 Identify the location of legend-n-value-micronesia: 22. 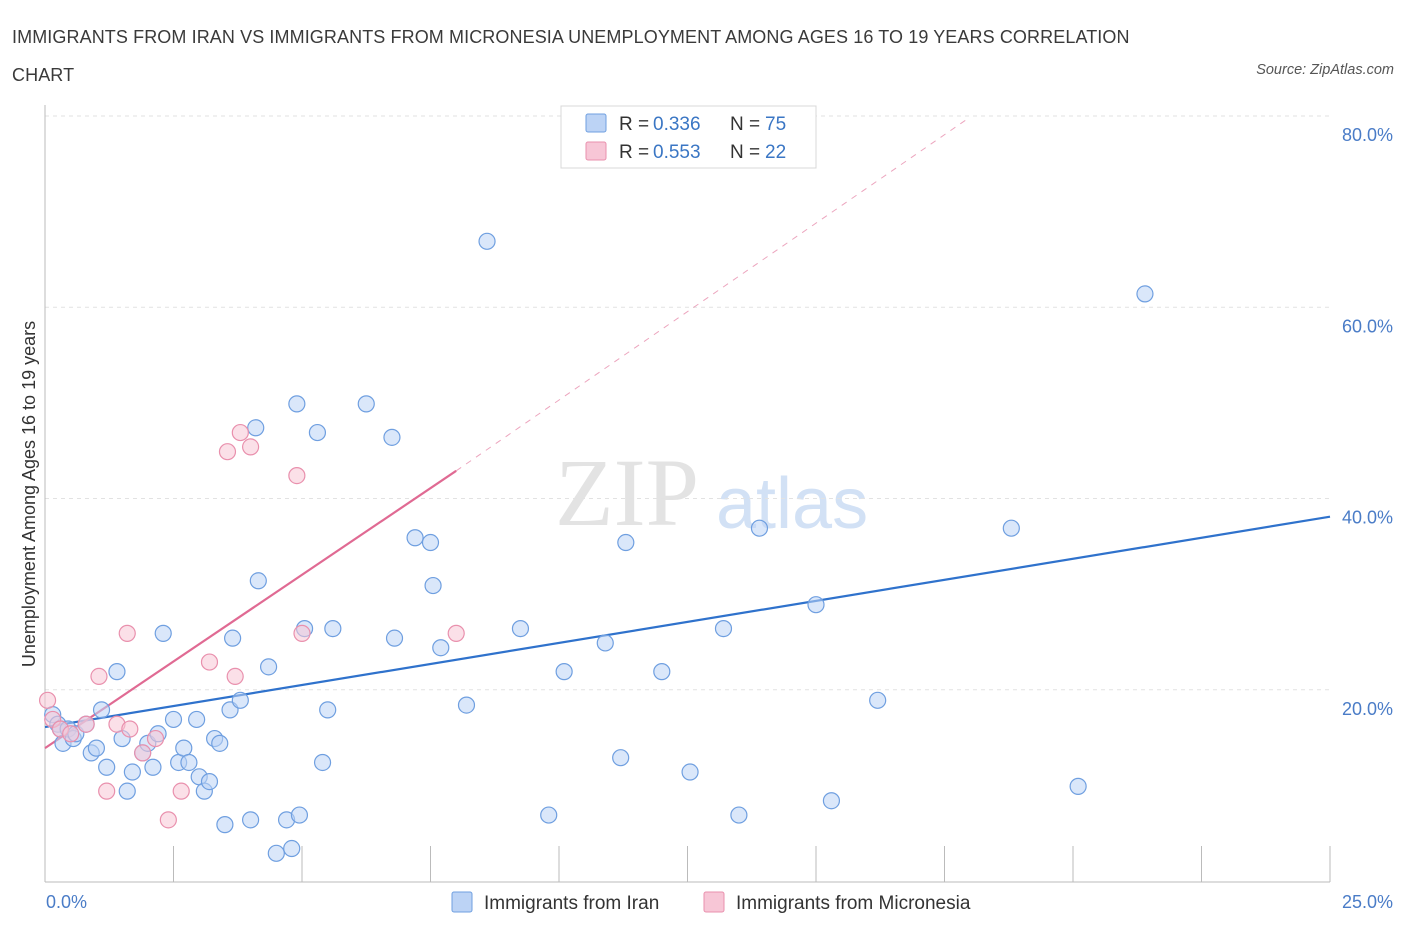
(775, 152).